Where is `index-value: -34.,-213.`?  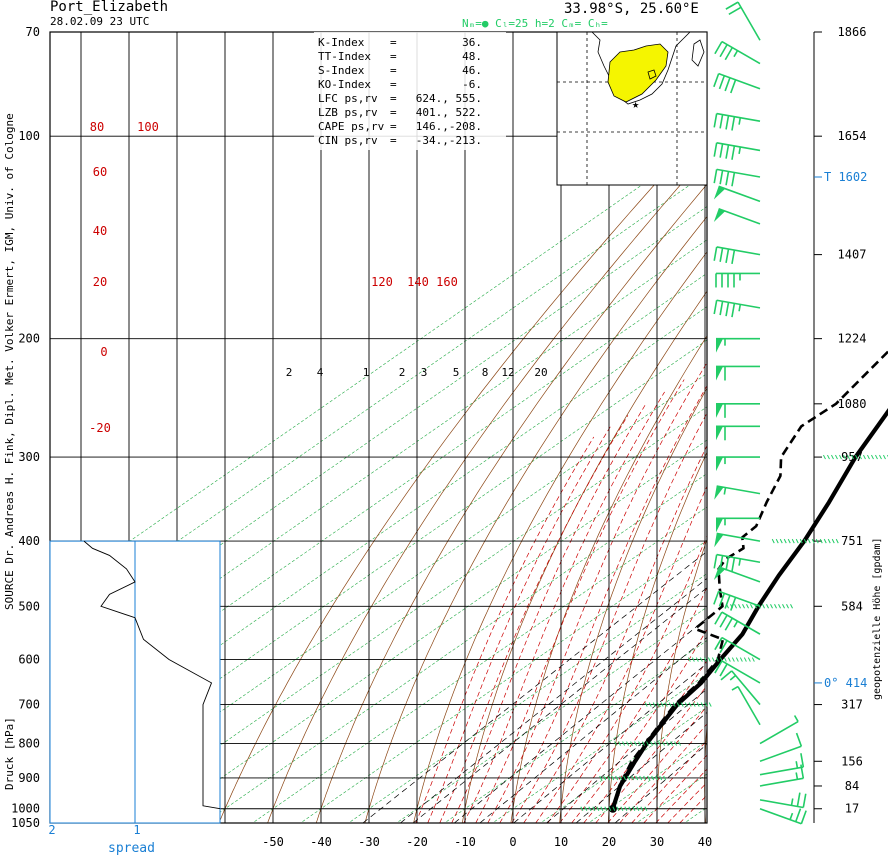 index-value: -34.,-213. is located at coordinates (449, 140).